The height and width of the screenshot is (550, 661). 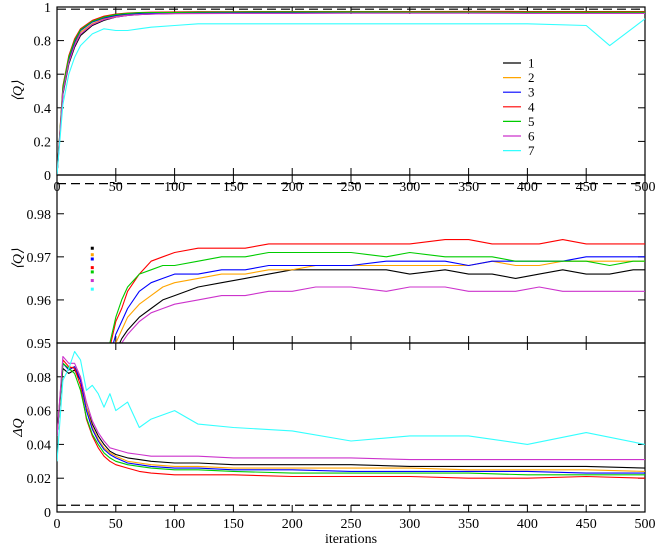 What do you see at coordinates (43, 109) in the screenshot?
I see `y-tick-label: 0.4` at bounding box center [43, 109].